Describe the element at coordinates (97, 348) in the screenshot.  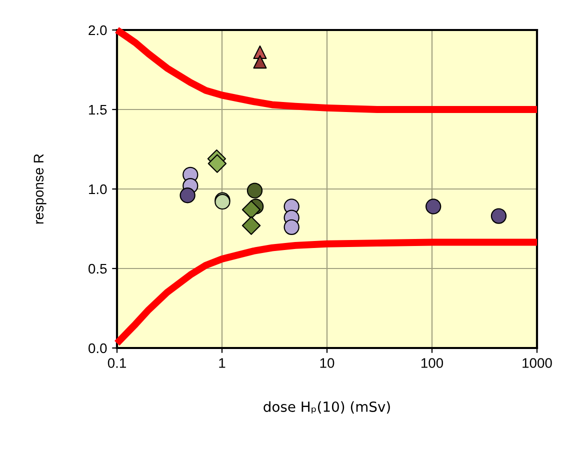
I see `y-tick-label: 0.0` at that location.